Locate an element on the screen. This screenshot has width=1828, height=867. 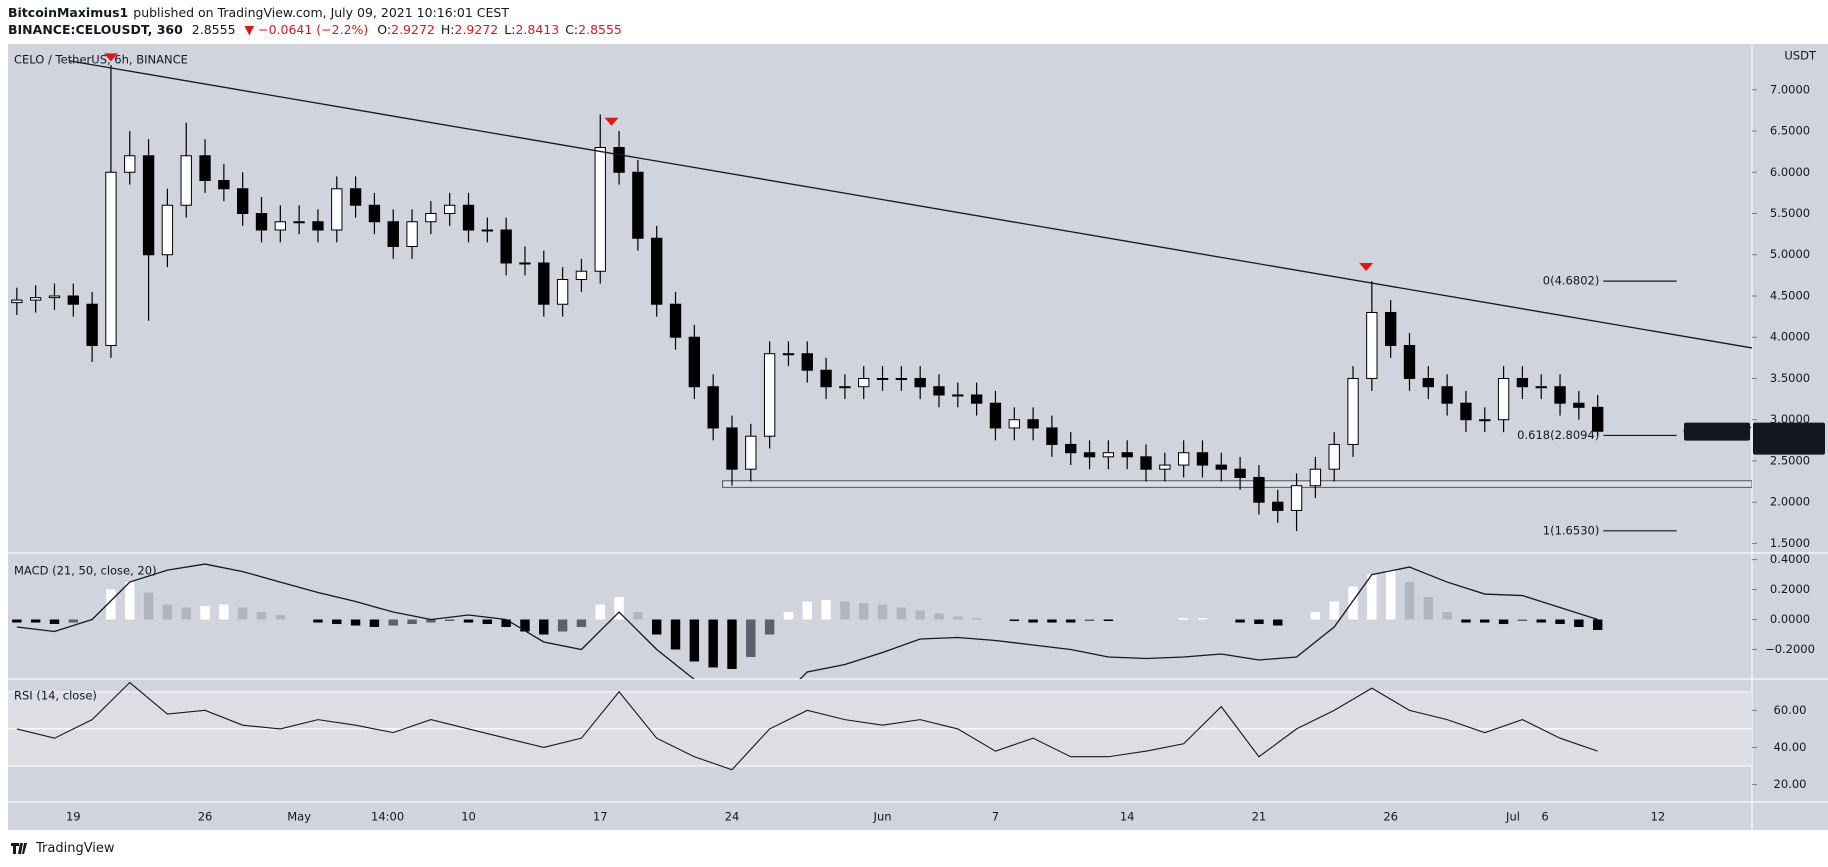
x-tick-label: 26 is located at coordinates (1390, 817).